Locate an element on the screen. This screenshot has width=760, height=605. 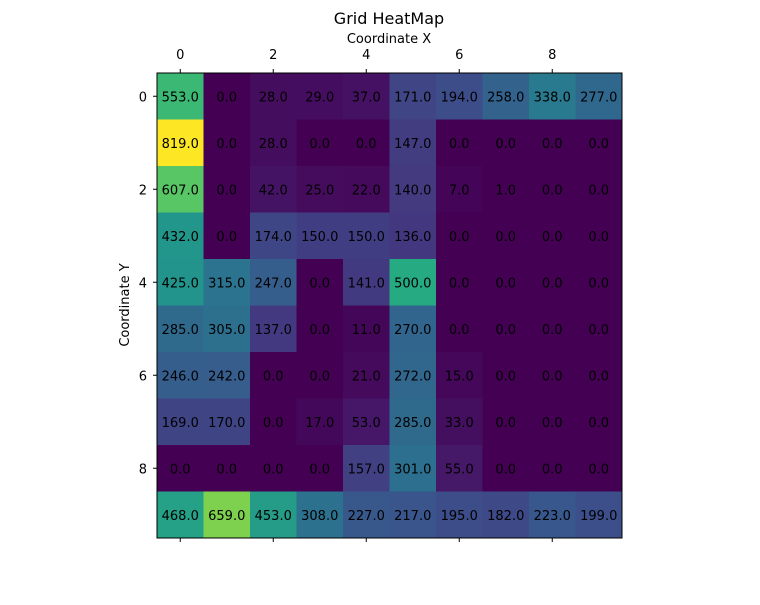
cell-value-label: 25.0 is located at coordinates (319, 190).